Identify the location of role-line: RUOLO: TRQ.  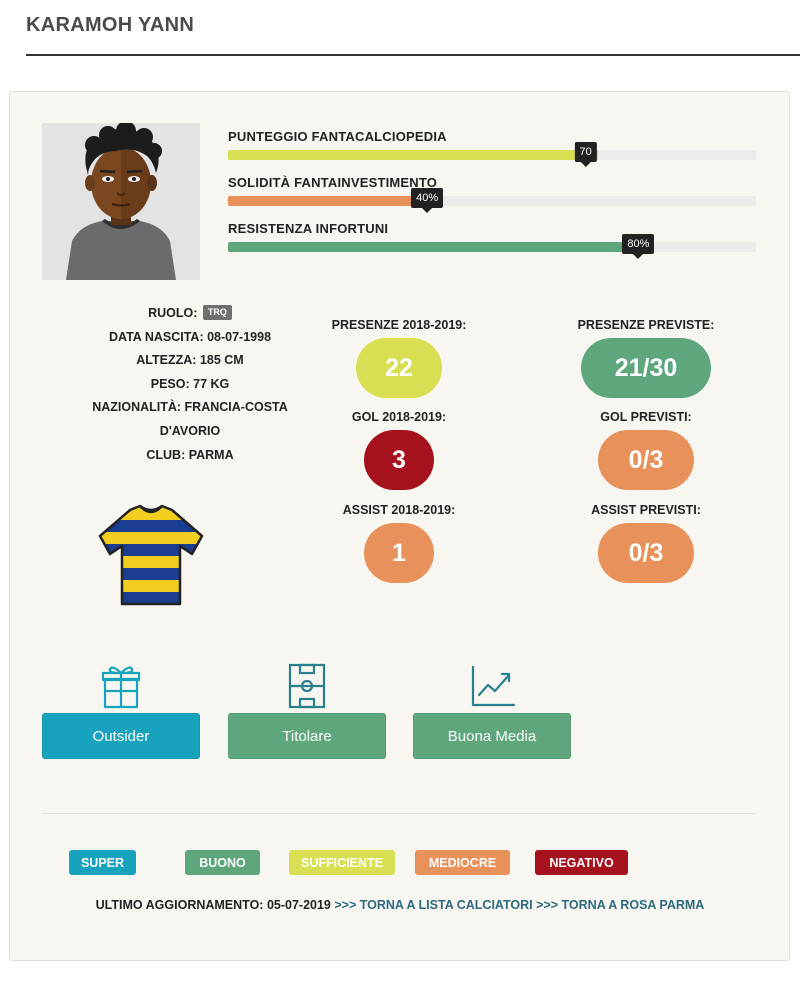
(190, 314).